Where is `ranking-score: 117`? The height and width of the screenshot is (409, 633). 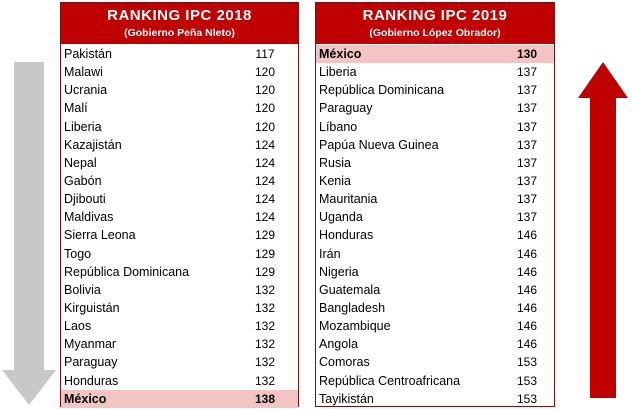
ranking-score: 117 is located at coordinates (265, 54).